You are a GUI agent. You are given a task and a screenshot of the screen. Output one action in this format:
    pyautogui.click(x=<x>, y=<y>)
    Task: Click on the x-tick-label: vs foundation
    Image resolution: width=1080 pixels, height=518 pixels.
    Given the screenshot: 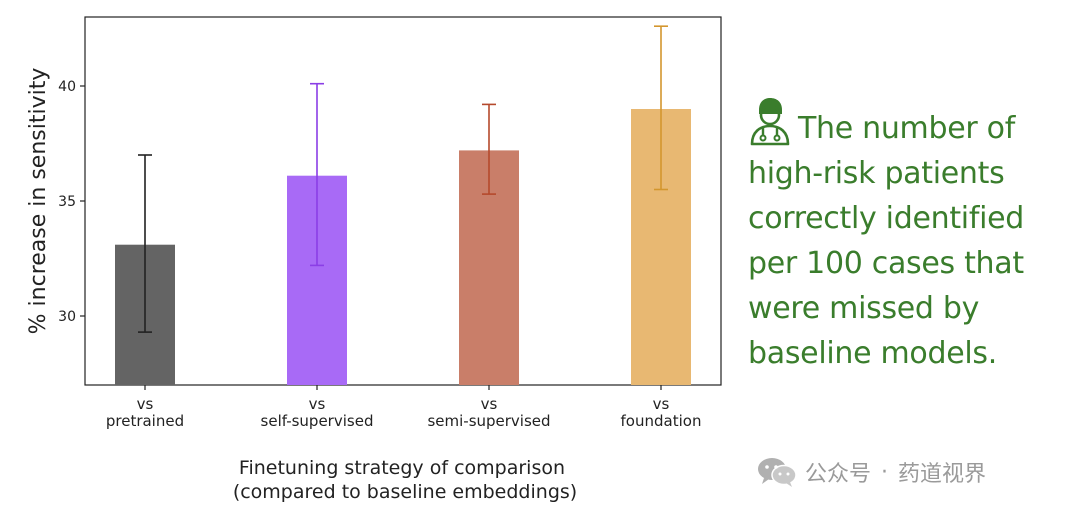 What is the action you would take?
    pyautogui.click(x=661, y=412)
    